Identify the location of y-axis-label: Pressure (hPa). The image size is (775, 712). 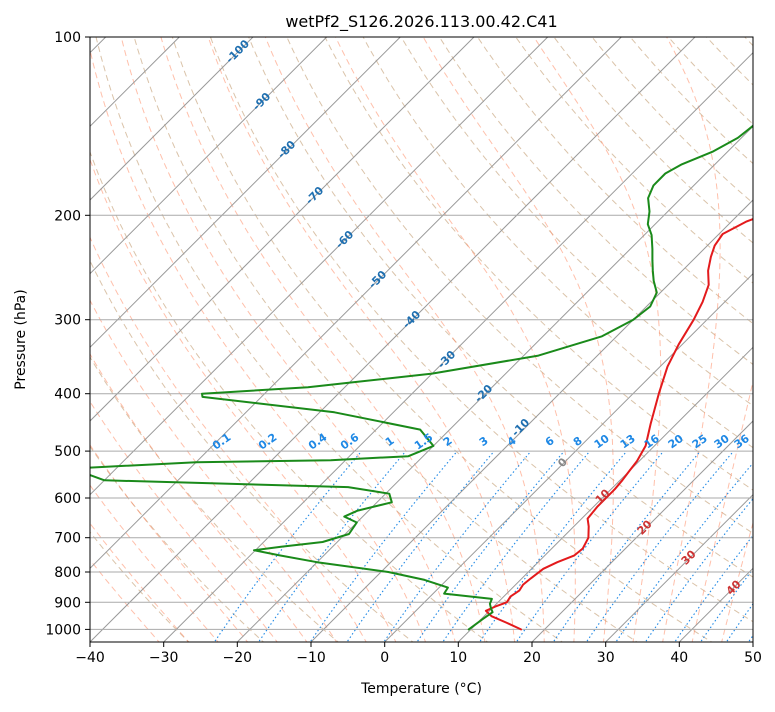
(21, 339).